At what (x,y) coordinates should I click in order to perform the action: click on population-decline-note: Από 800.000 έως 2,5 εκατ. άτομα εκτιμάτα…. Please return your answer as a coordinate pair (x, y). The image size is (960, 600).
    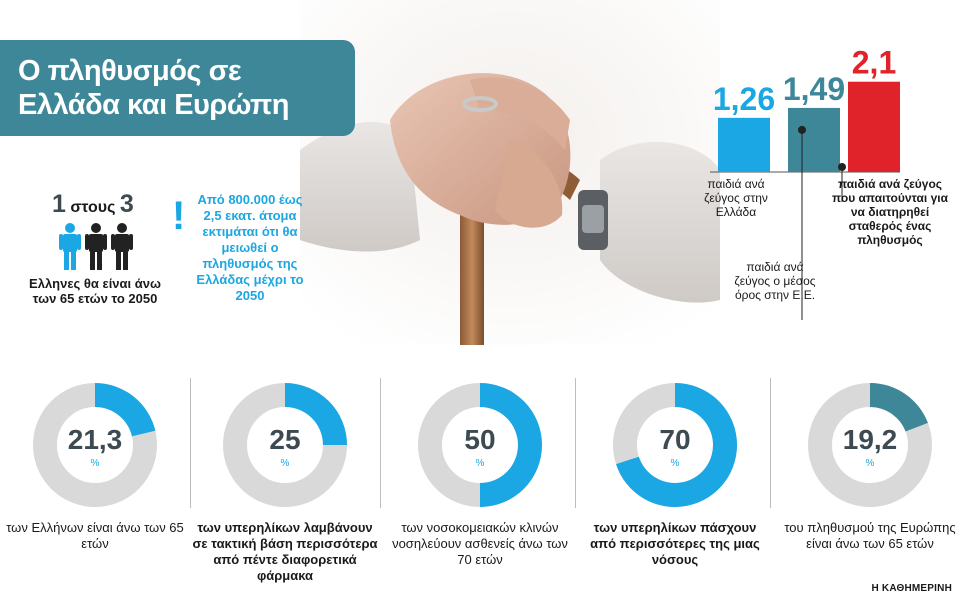
    Looking at the image, I should click on (250, 247).